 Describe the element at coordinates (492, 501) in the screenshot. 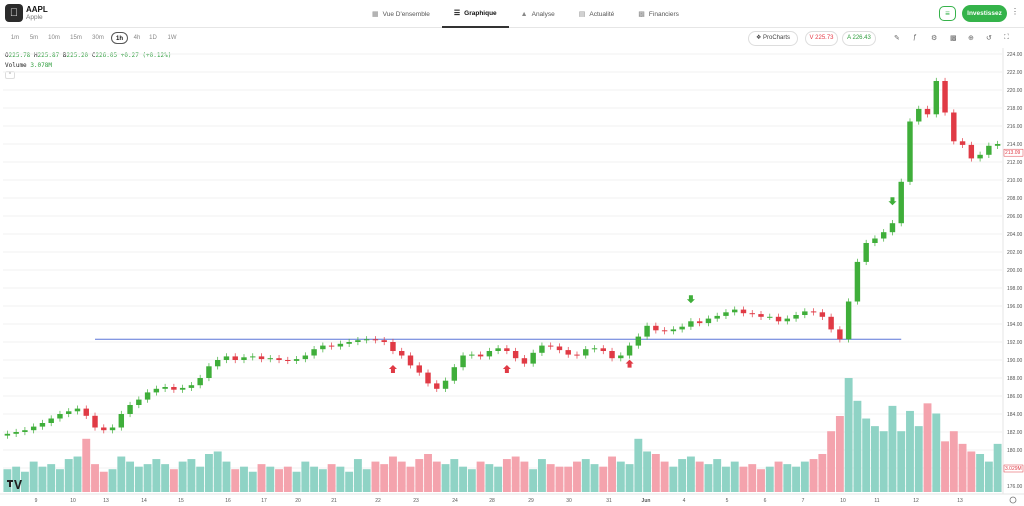

I see `x-tick-label: 28` at that location.